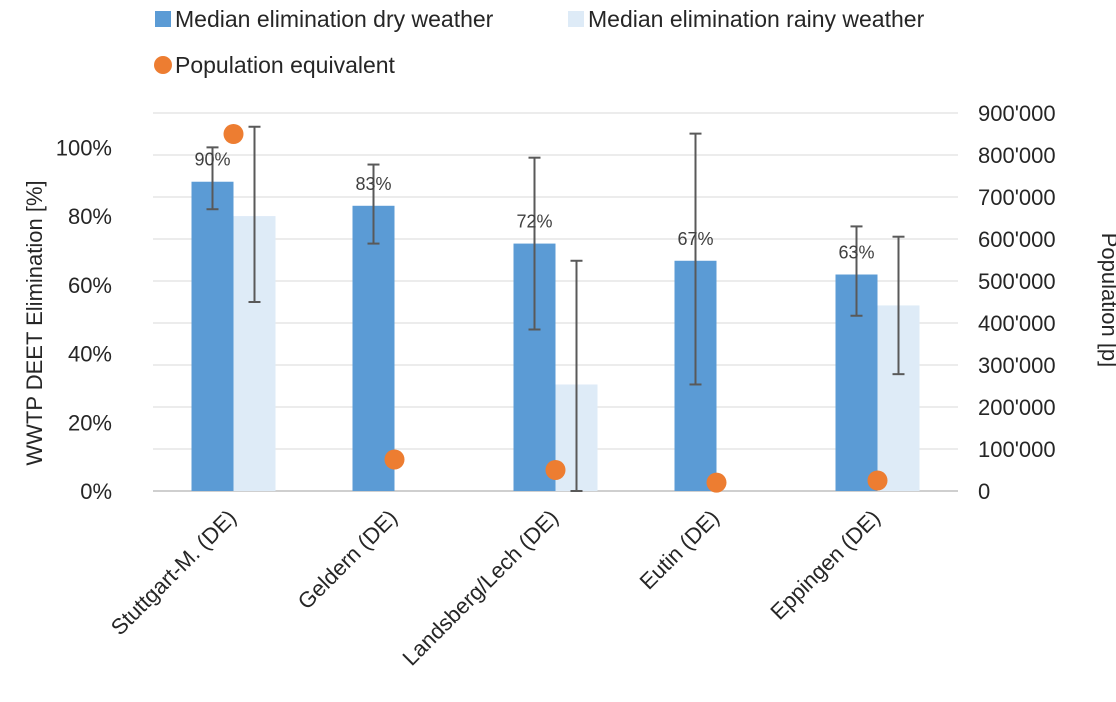  Describe the element at coordinates (347, 559) in the screenshot. I see `category-label: Geldern (DE)` at that location.